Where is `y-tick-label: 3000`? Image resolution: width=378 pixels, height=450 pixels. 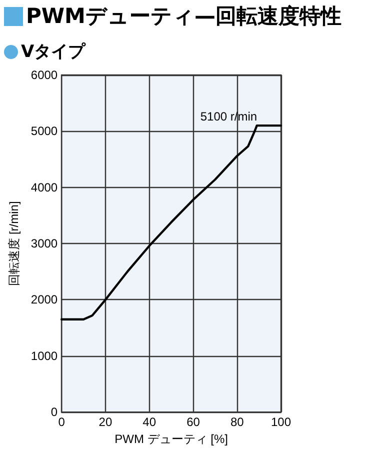 y-tick-label: 3000 is located at coordinates (44, 243).